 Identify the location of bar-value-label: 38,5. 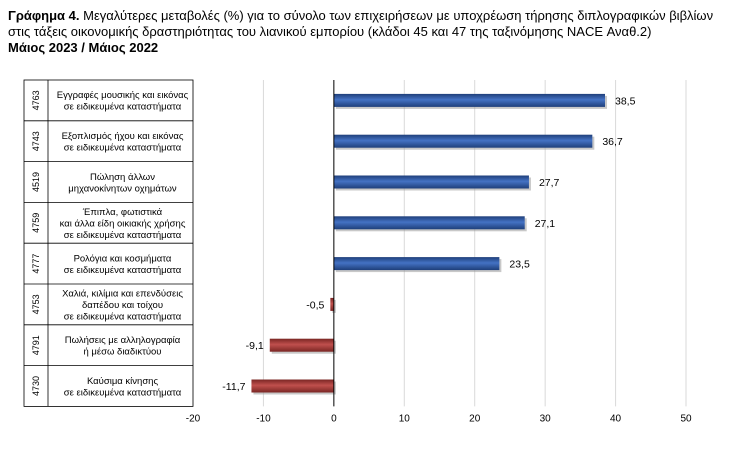
(625, 101).